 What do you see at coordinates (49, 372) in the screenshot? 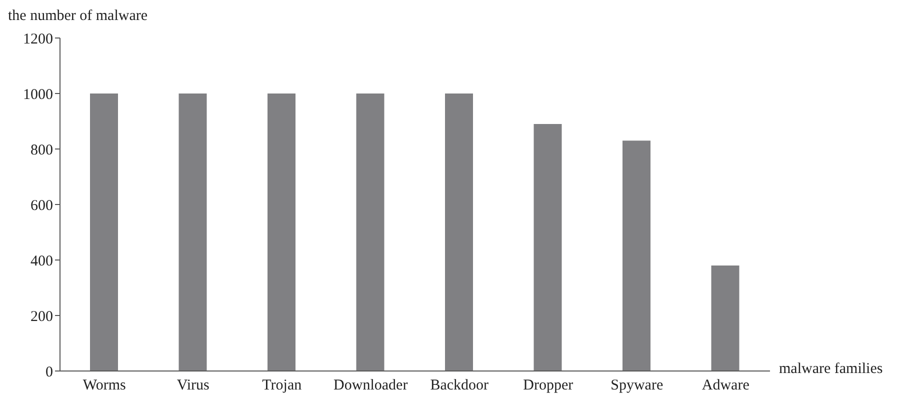
I see `y-tick-label: 0` at bounding box center [49, 372].